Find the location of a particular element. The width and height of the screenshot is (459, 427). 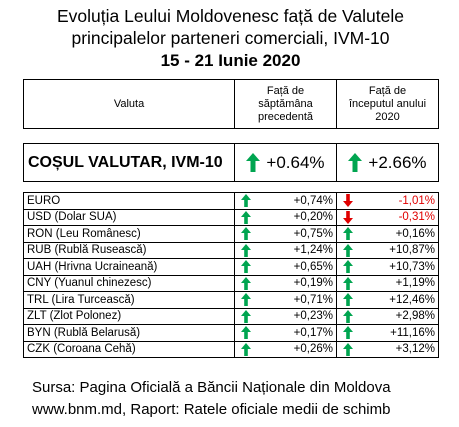

spacer-row is located at coordinates (231, 136).